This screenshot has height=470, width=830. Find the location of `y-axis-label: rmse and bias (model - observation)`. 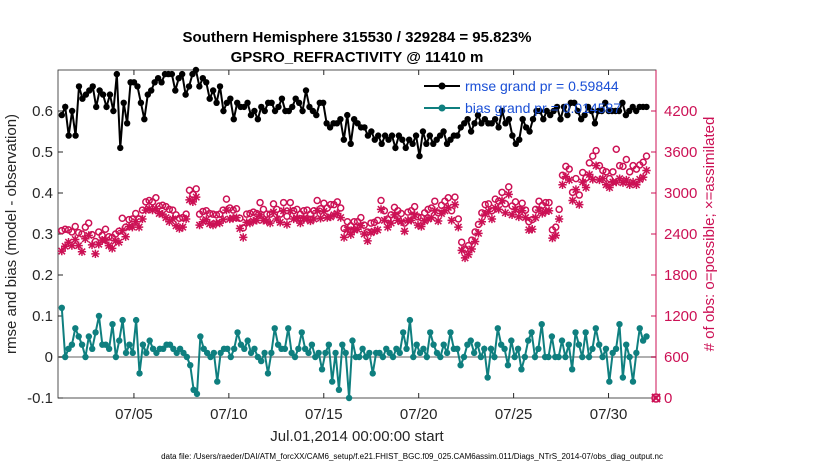

y-axis-label: rmse and bias (model - observation) is located at coordinates (11, 234).